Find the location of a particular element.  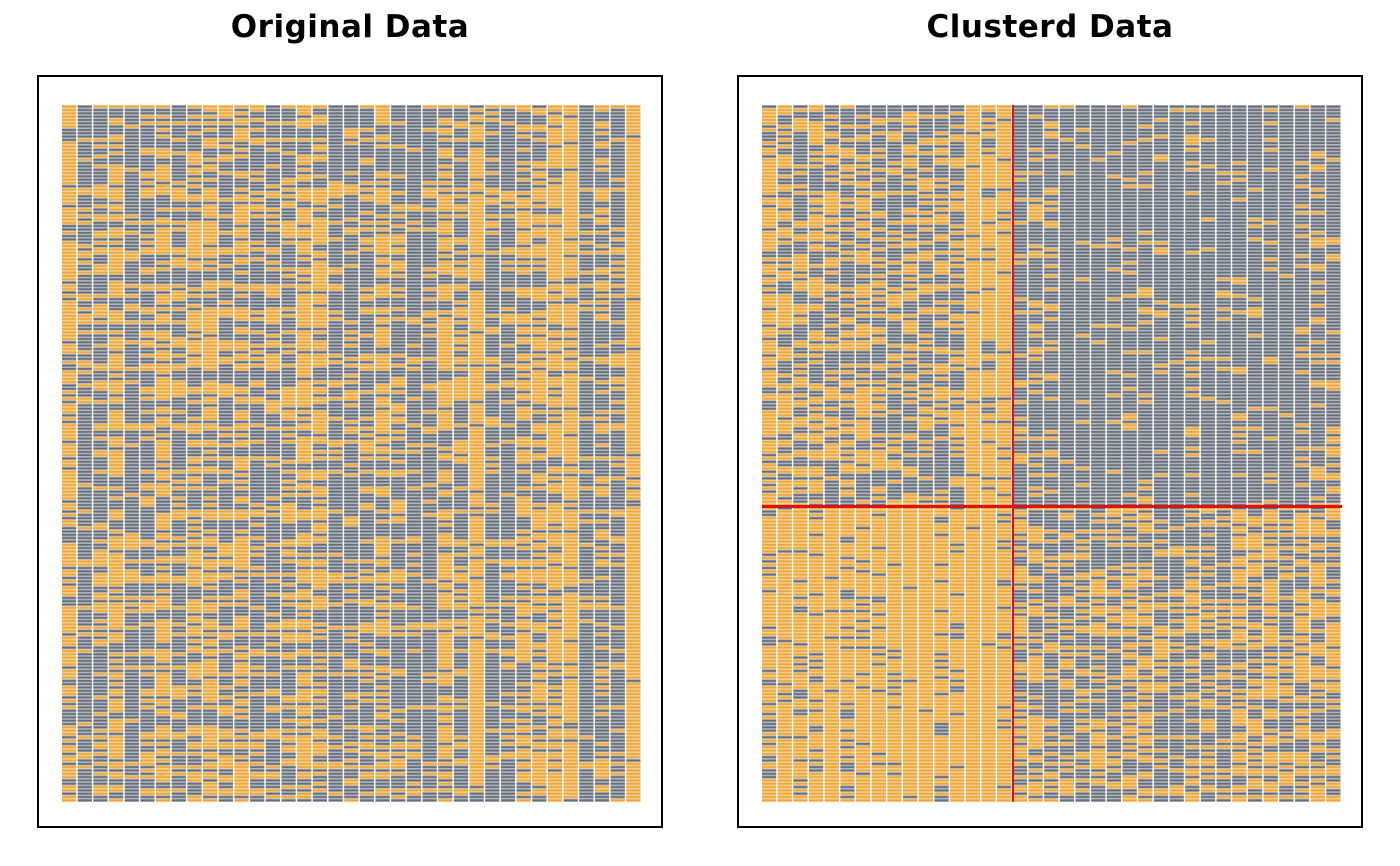

column-cluster-boundary-line is located at coordinates (1013, 453).